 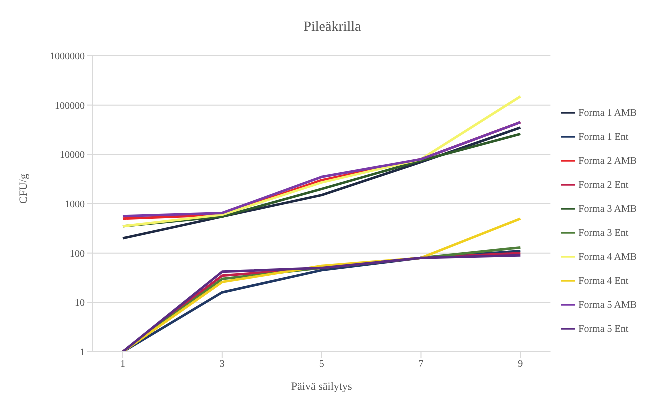 I want to click on legend-label: Forma 2 Ent, so click(x=603, y=185).